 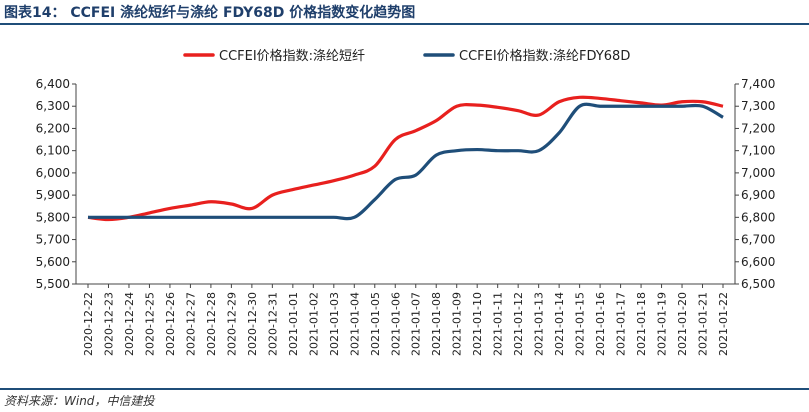 What do you see at coordinates (498, 324) in the screenshot?
I see `x-tick-label: 2021-01-11` at bounding box center [498, 324].